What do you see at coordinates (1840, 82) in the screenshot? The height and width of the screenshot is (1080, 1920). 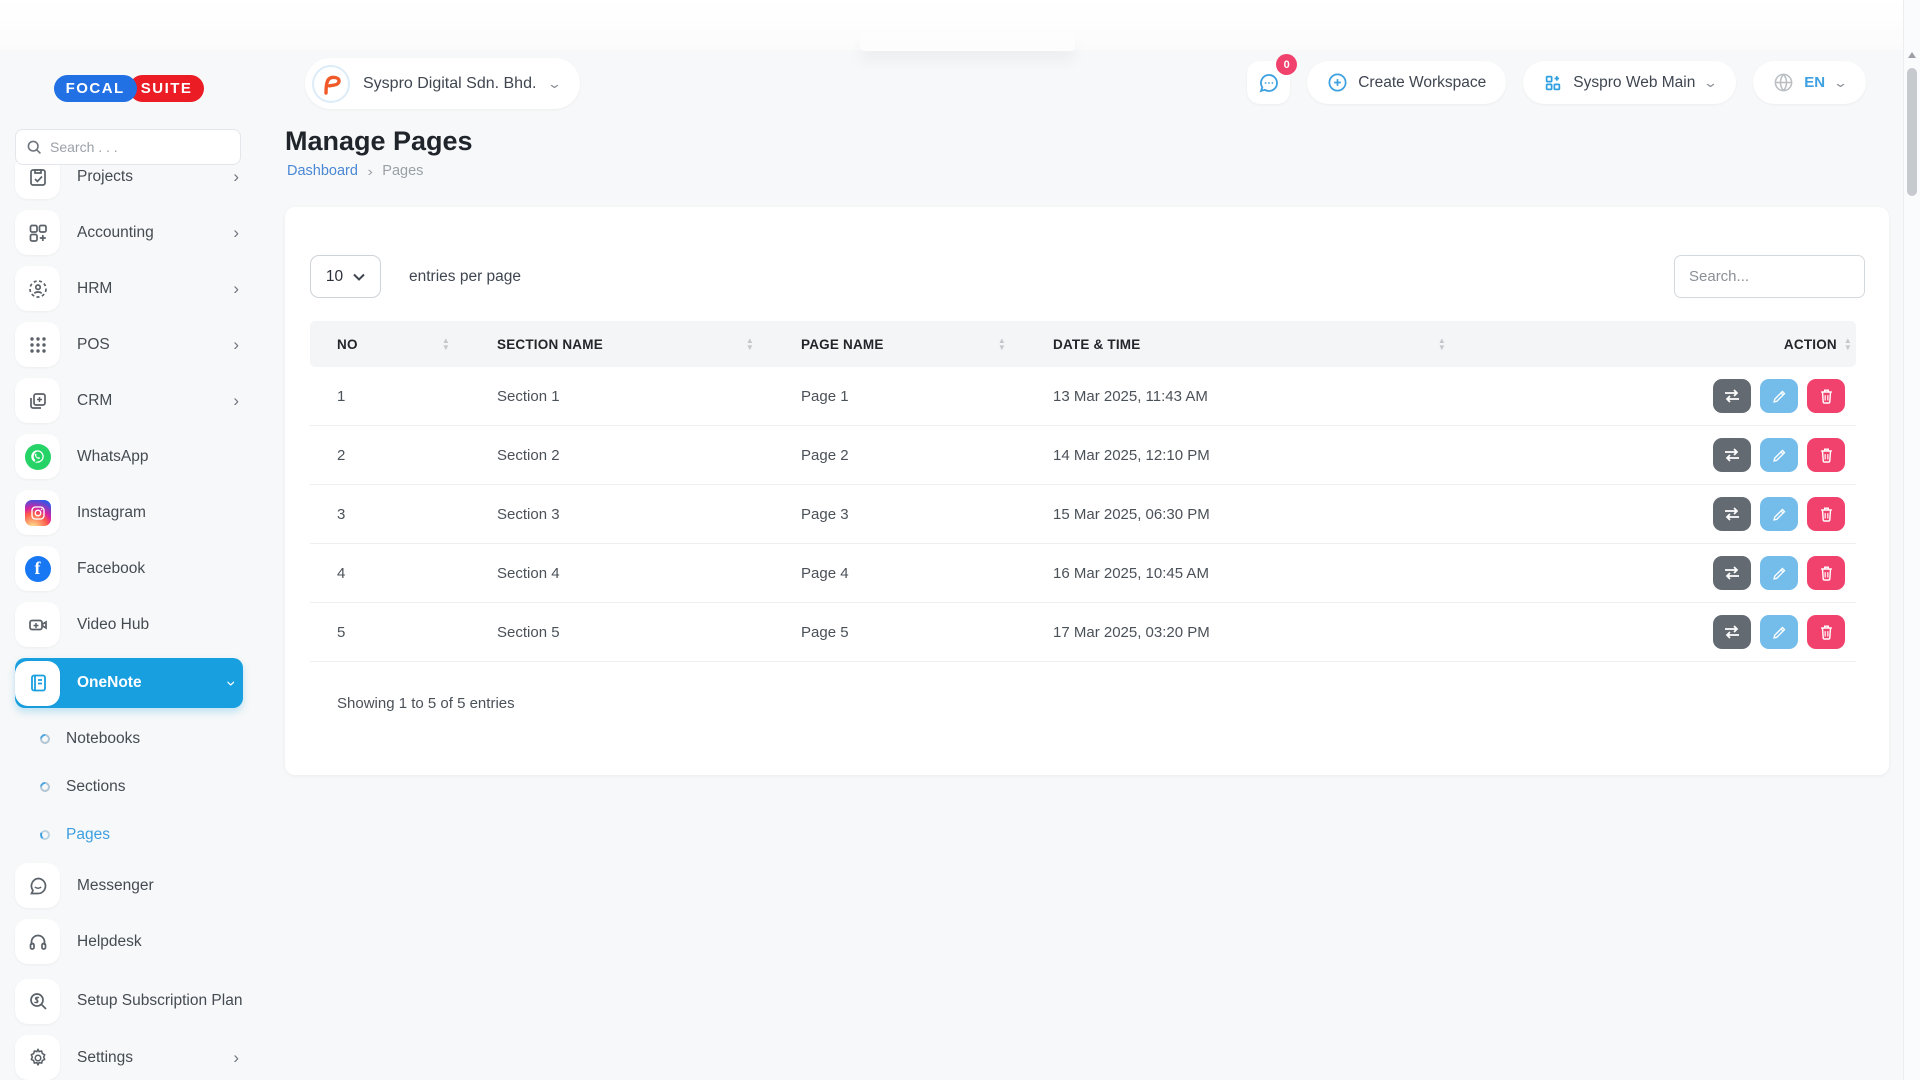 I see `chevron-down-icon: ⌄` at bounding box center [1840, 82].